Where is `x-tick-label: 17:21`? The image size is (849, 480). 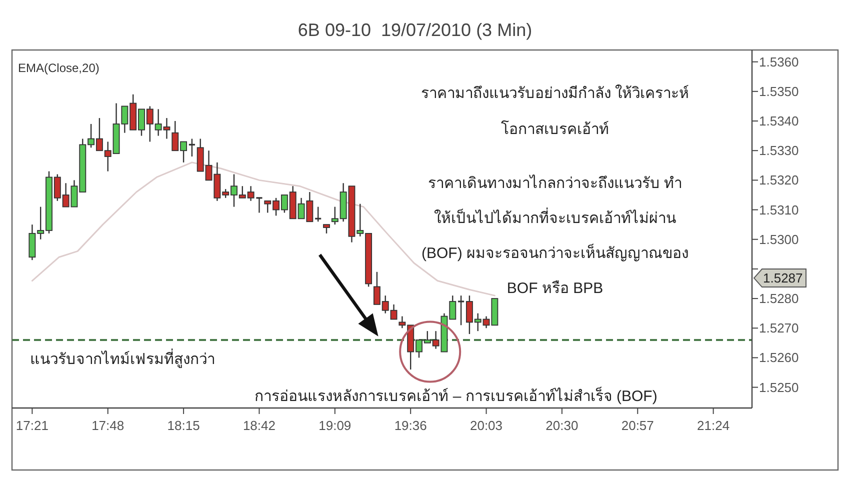 x-tick-label: 17:21 is located at coordinates (32, 425).